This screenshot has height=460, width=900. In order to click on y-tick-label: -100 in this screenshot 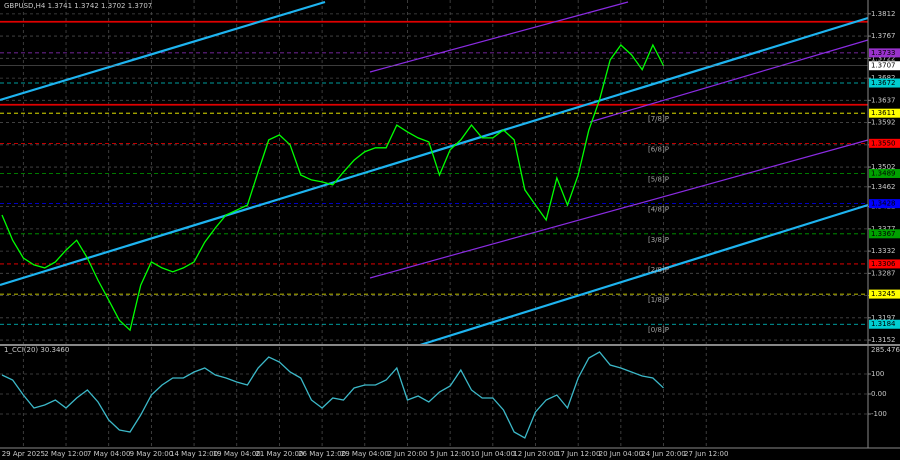, I will do `click(879, 414)`.